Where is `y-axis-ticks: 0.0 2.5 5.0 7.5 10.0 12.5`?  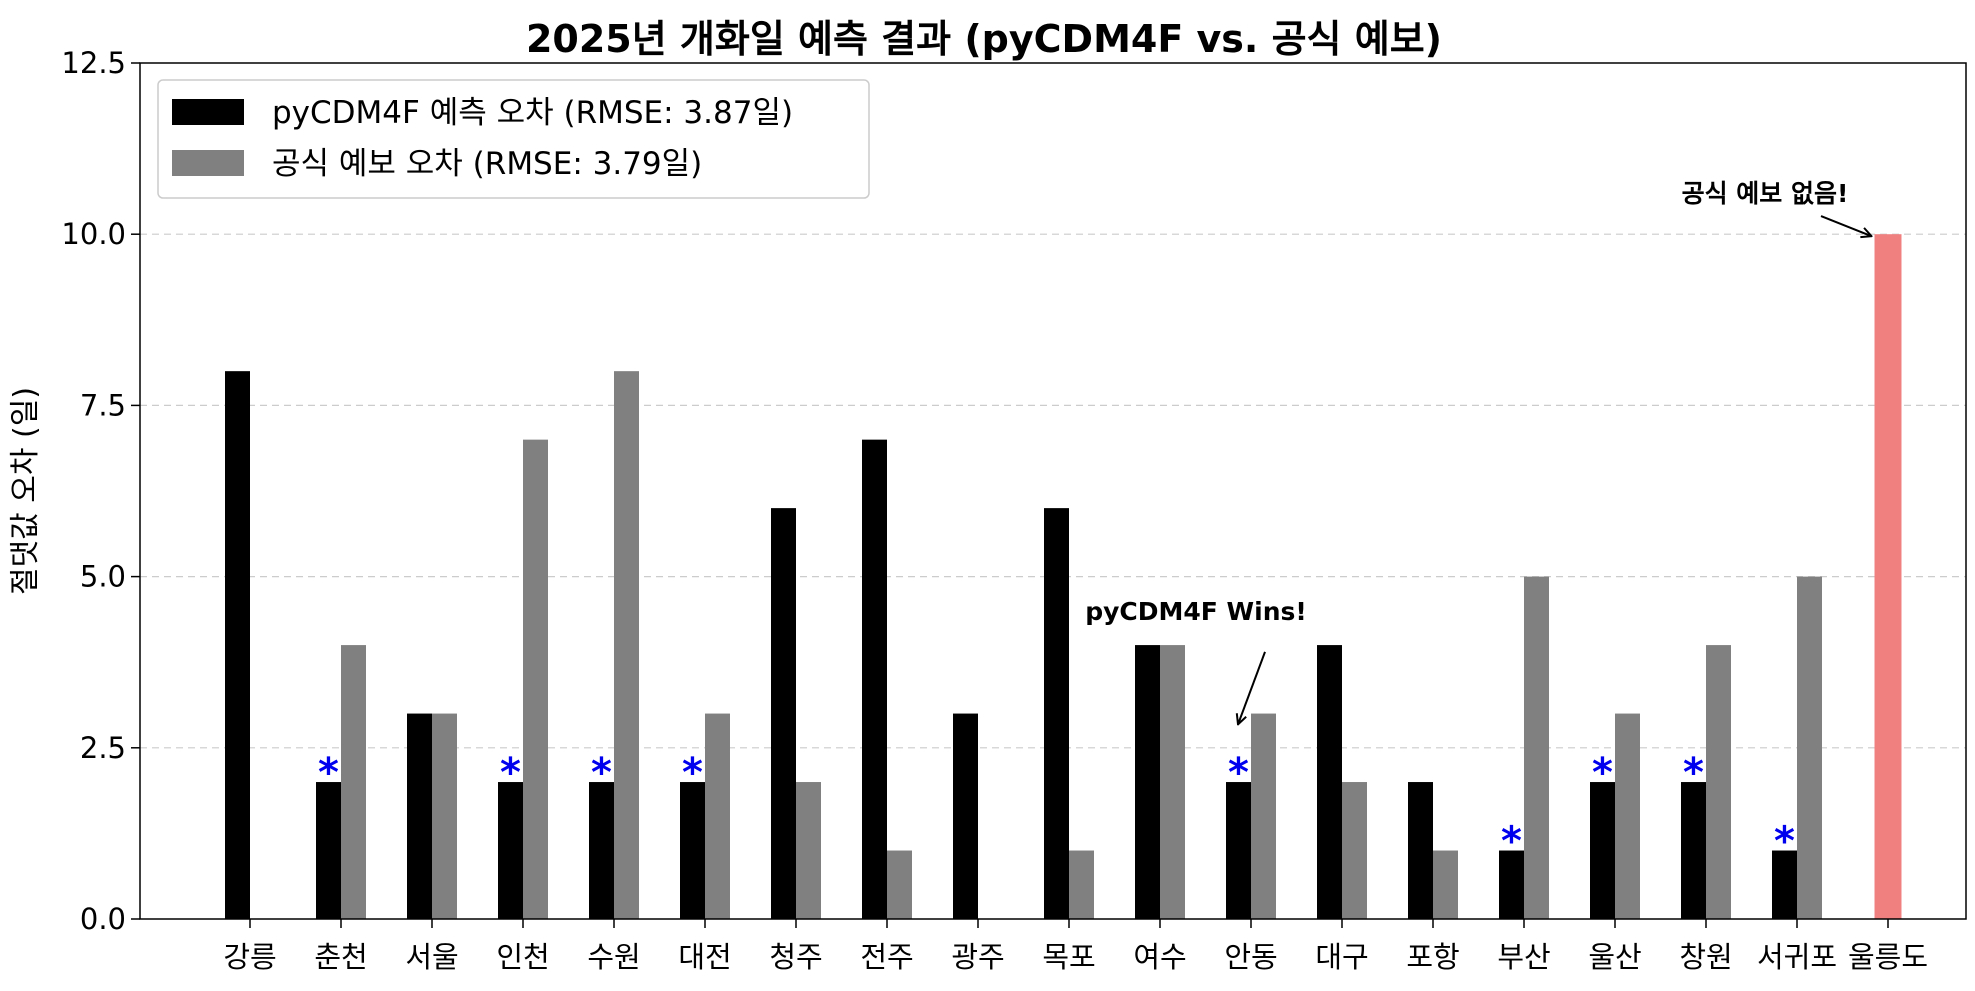
y-axis-ticks: 0.0 2.5 5.0 7.5 10.0 12.5 is located at coordinates (100, 491).